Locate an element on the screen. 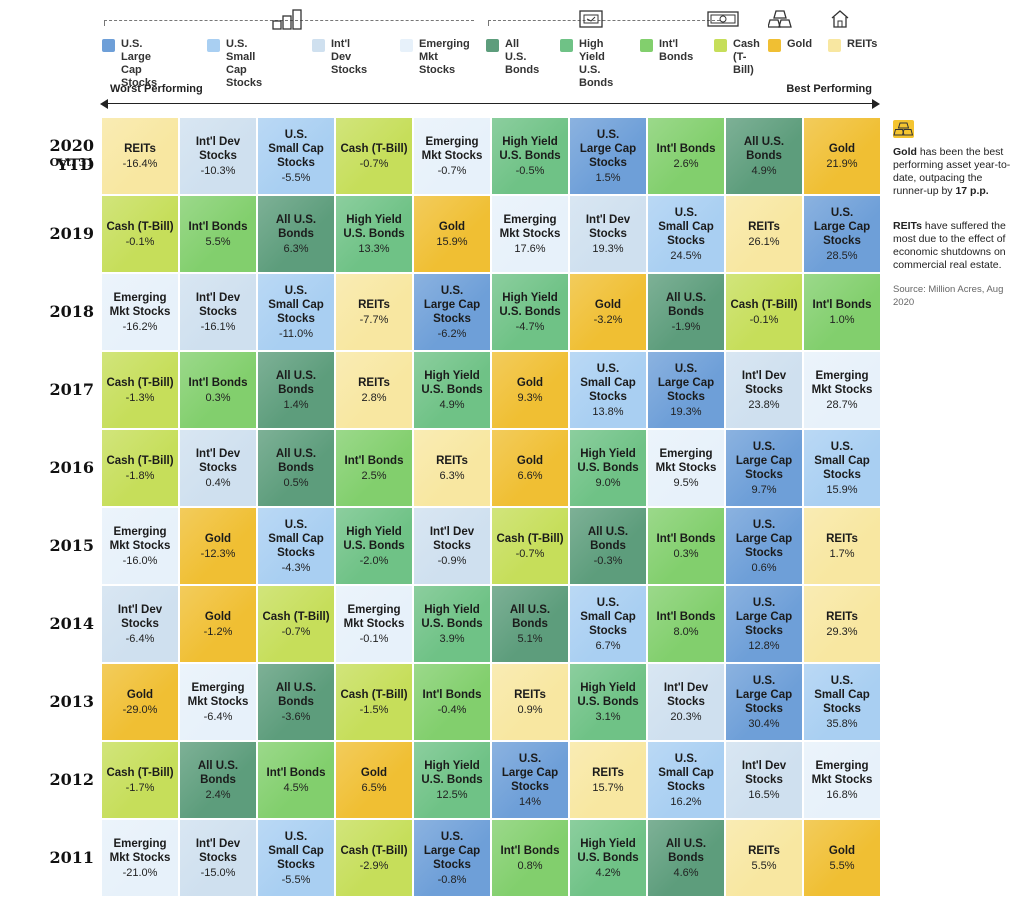 Image resolution: width=1024 pixels, height=897 pixels. cell-return-value: 2.5% is located at coordinates (374, 475).